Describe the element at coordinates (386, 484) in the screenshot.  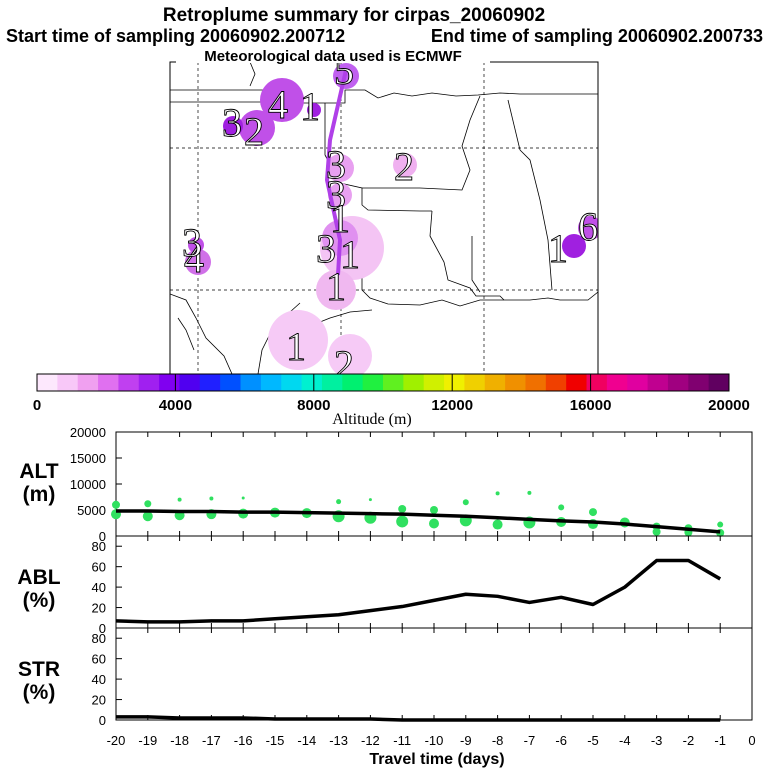
I see `panel-alt: 0 5000 10000 15000 20000 ALT(m)` at that location.